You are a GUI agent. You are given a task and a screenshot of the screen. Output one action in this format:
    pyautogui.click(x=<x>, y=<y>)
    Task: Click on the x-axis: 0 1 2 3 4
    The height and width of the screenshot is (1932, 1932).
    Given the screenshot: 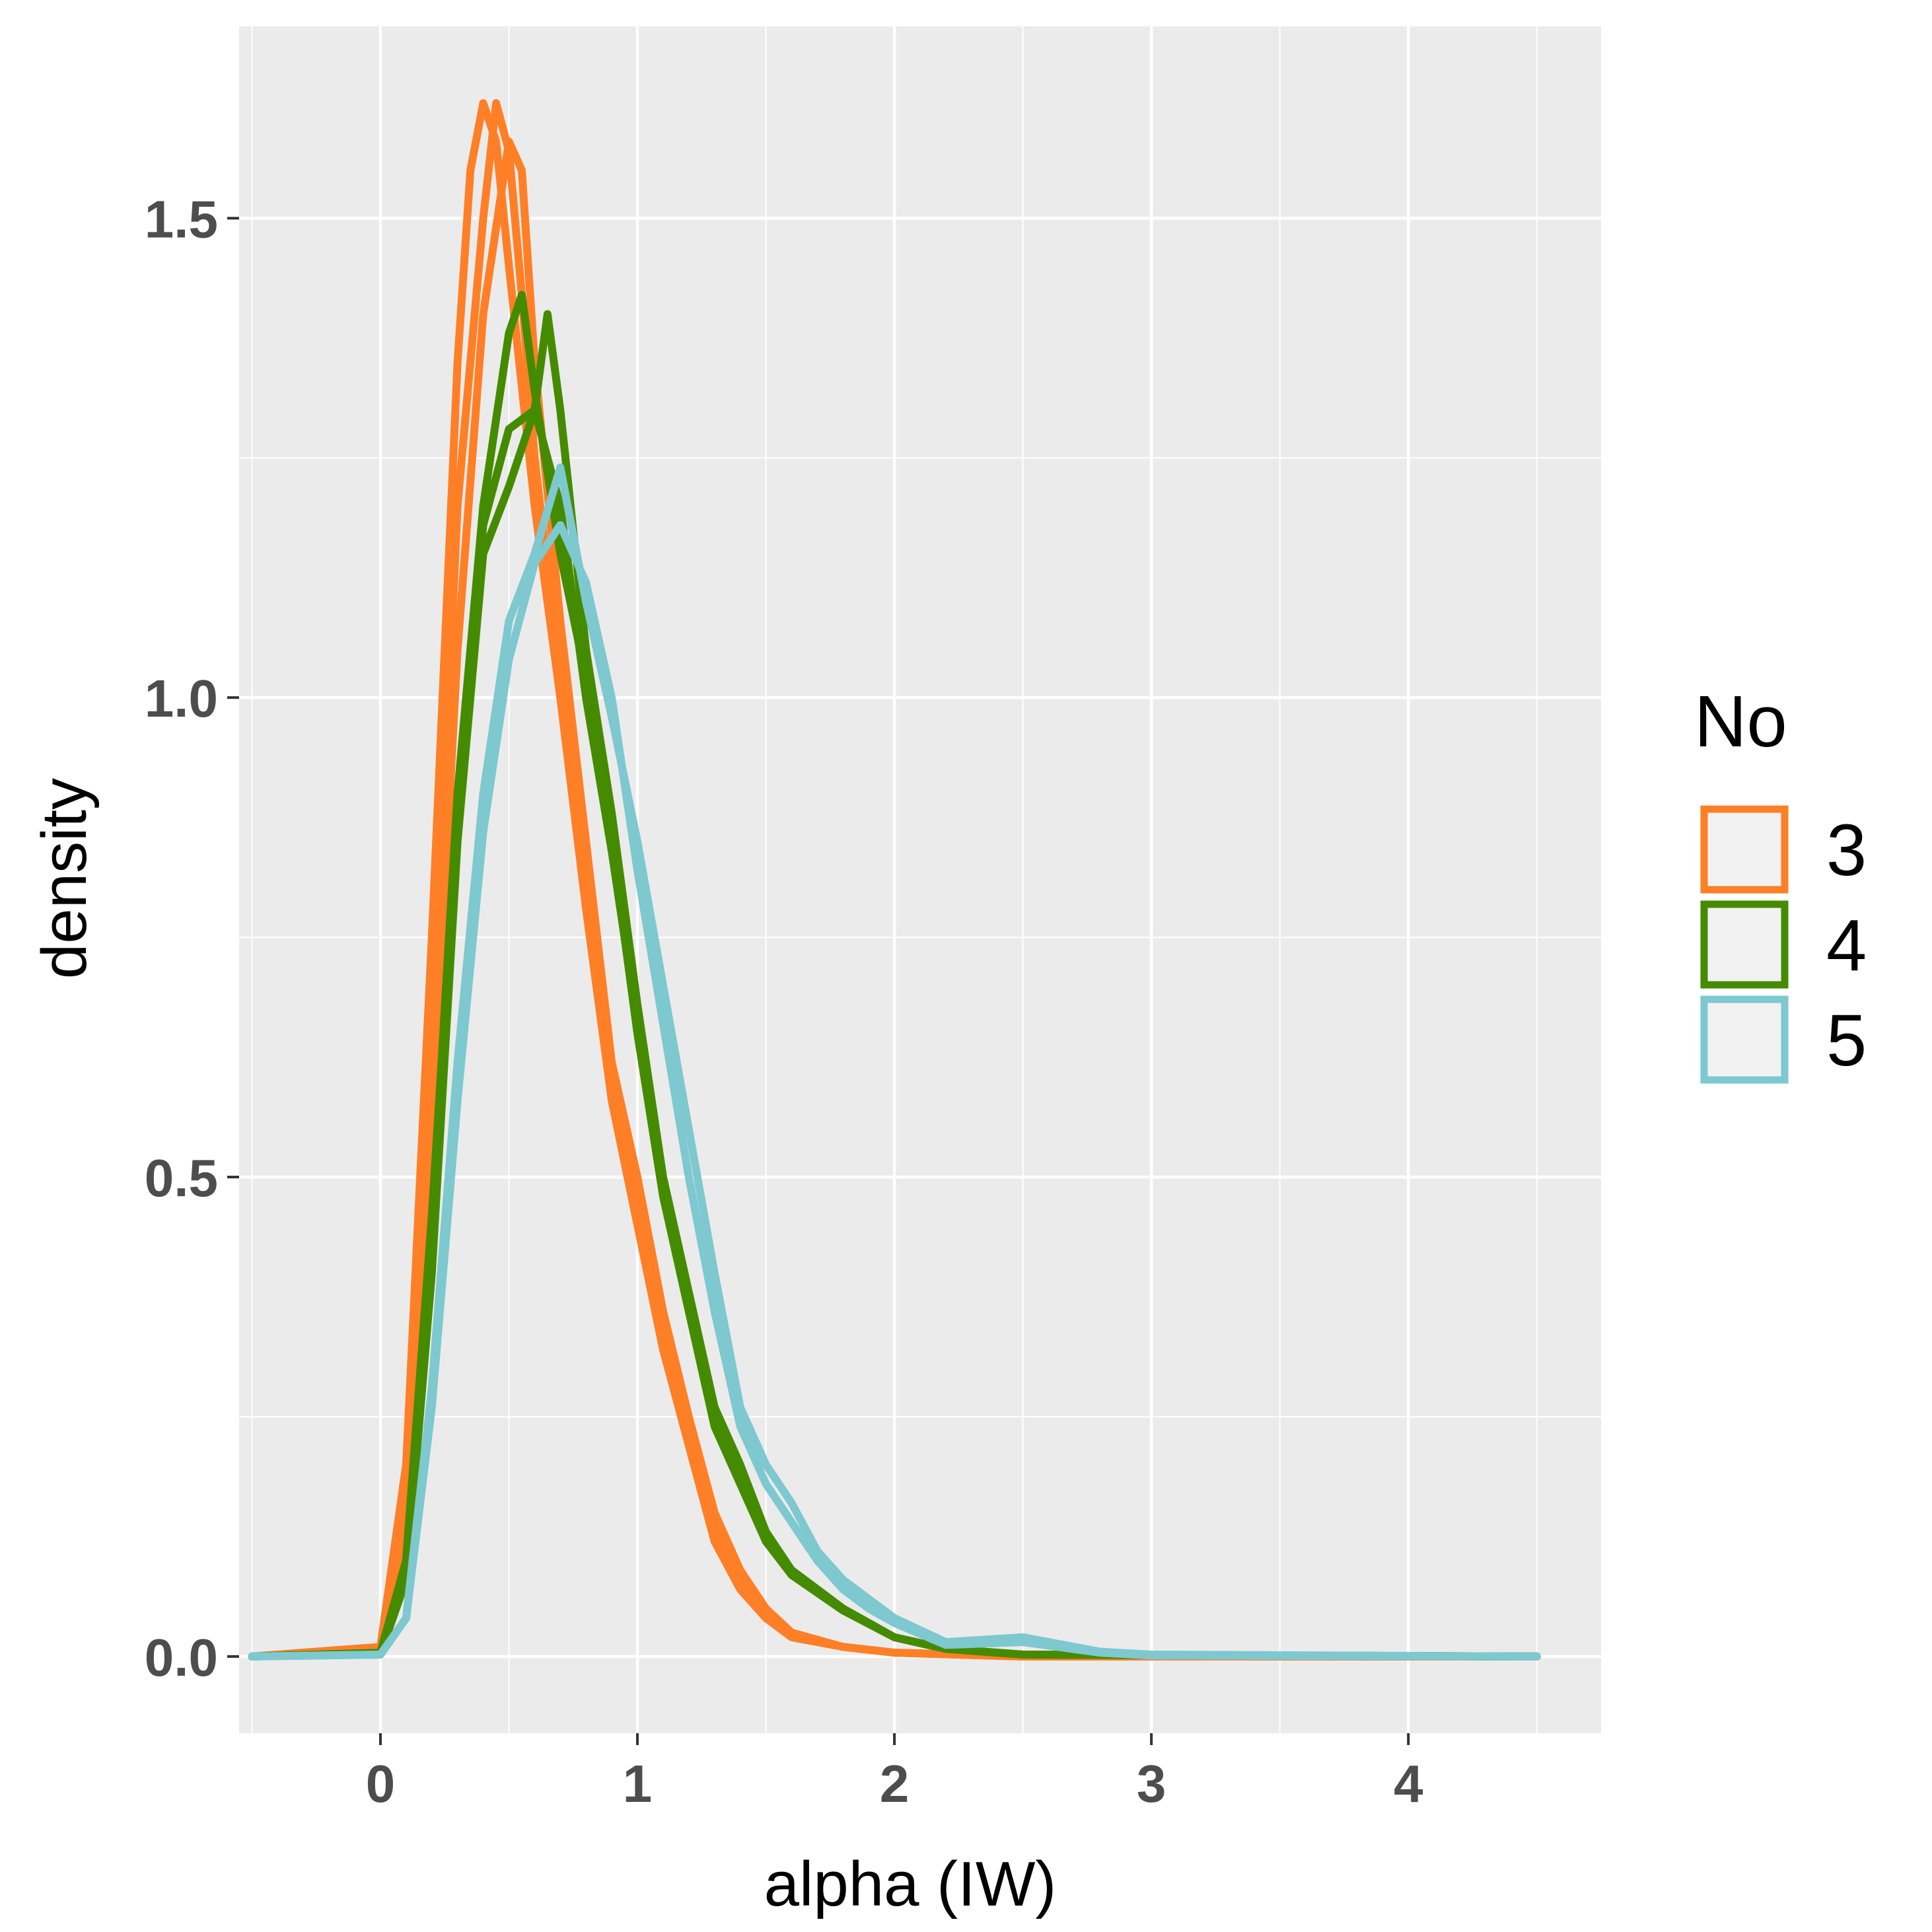 What is the action you would take?
    pyautogui.click(x=894, y=1773)
    